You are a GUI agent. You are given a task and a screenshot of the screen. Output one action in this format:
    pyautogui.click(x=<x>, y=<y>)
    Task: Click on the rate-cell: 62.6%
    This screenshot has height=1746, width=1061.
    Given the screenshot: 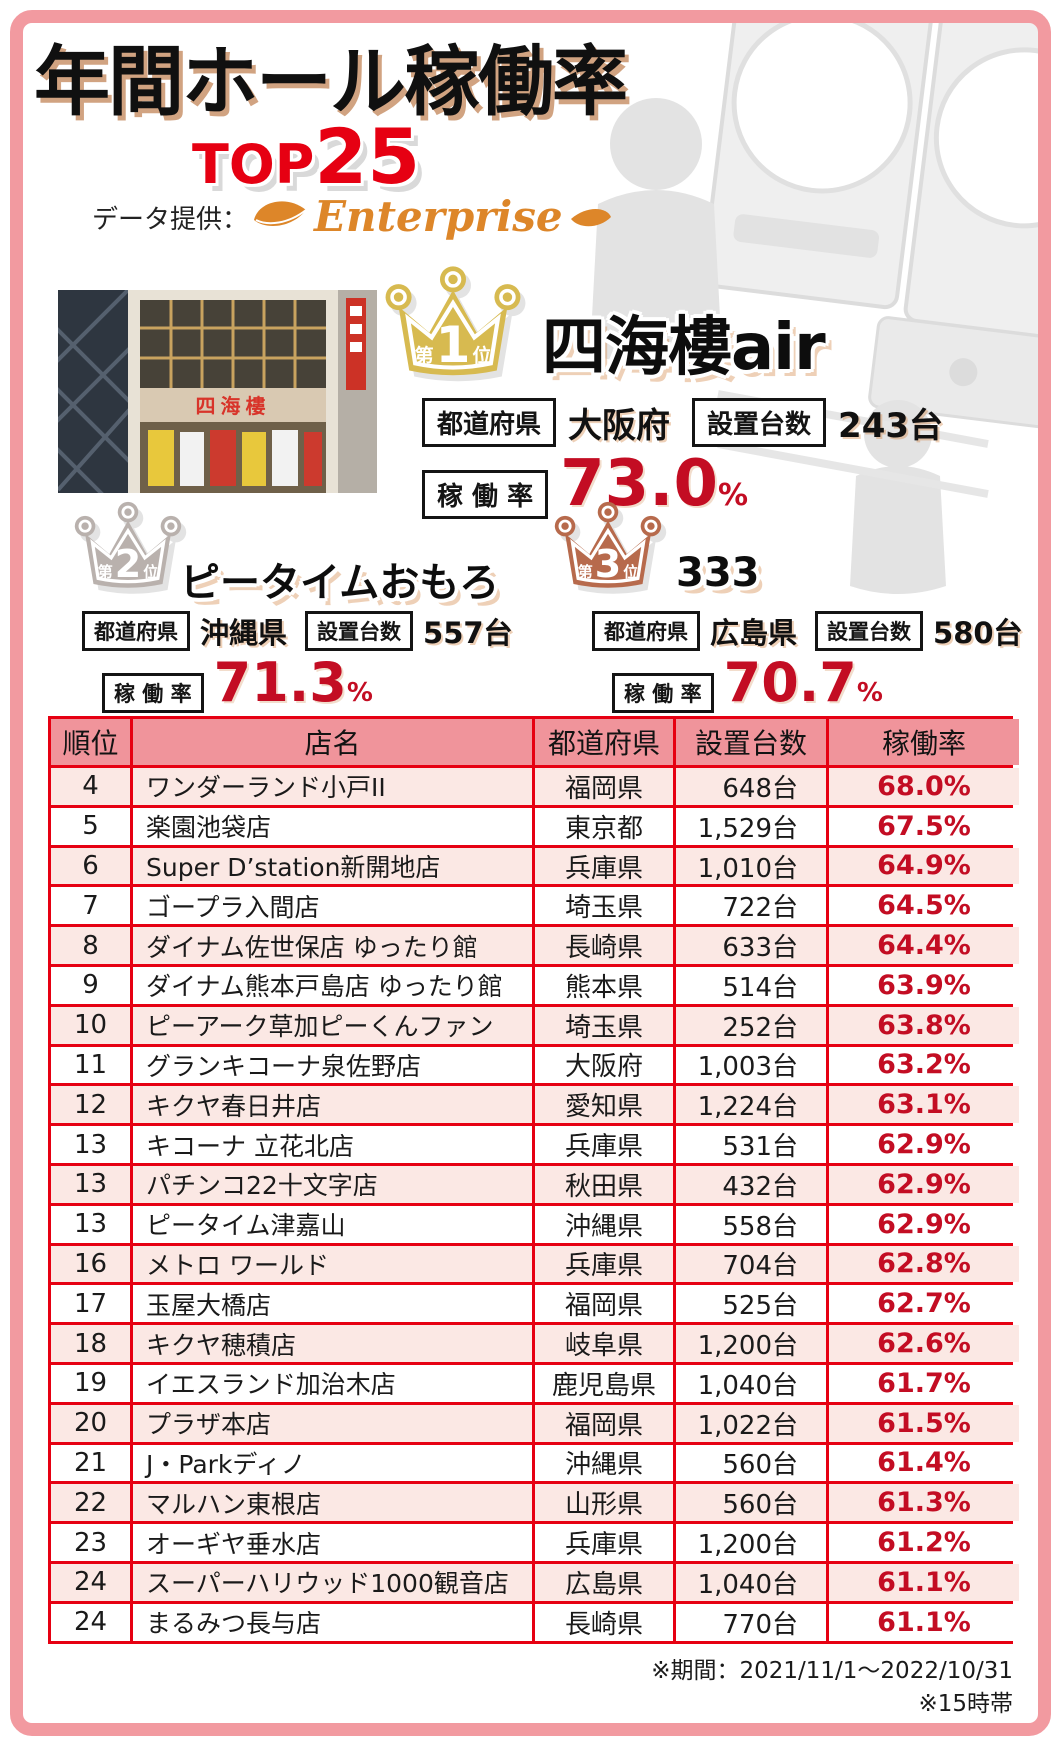 What is the action you would take?
    pyautogui.click(x=924, y=1343)
    